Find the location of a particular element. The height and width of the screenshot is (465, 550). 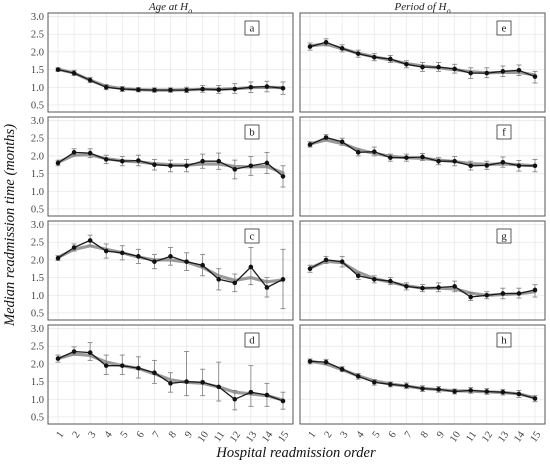

x-tick-label: 2 is located at coordinates (329, 435).